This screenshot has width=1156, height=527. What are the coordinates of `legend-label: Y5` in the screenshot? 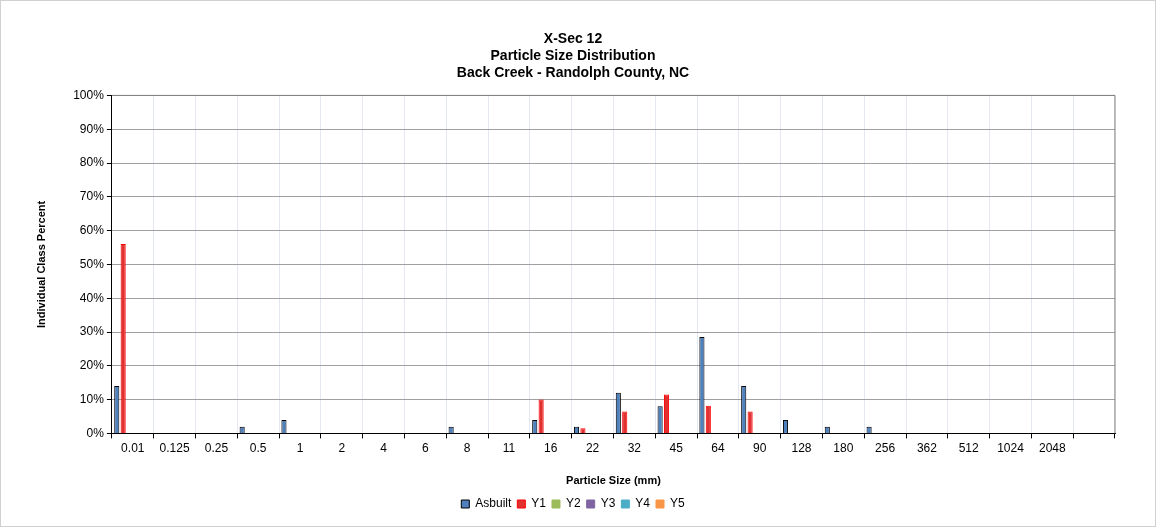 It's located at (678, 503).